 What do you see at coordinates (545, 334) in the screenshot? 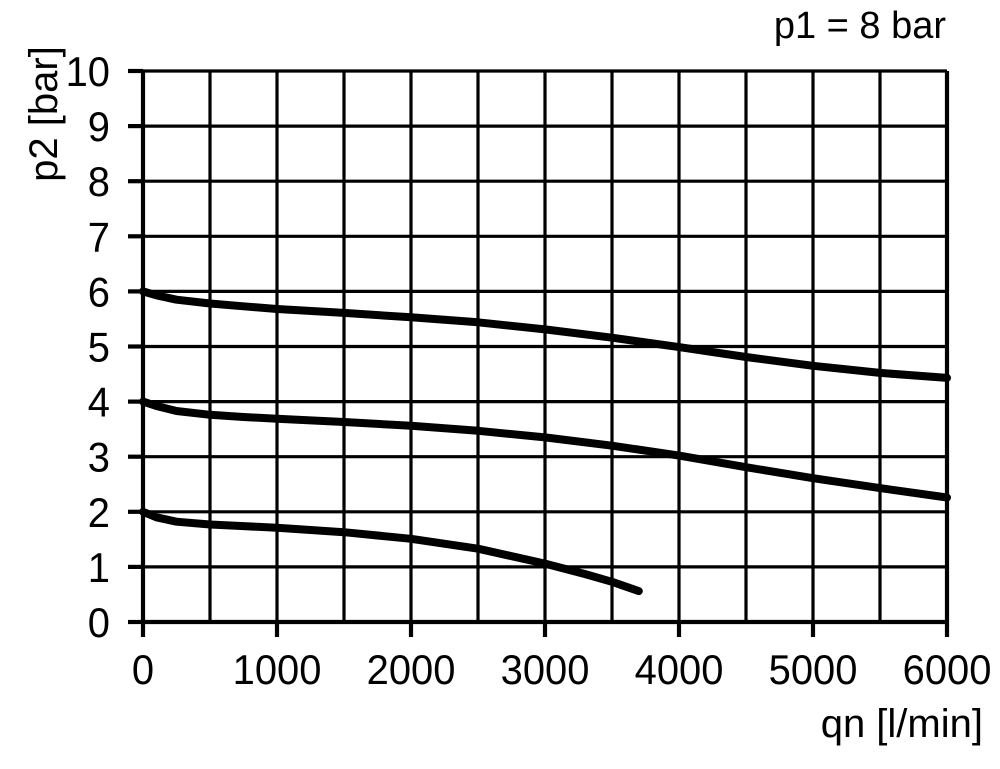
I see `curve-p2-6bar` at bounding box center [545, 334].